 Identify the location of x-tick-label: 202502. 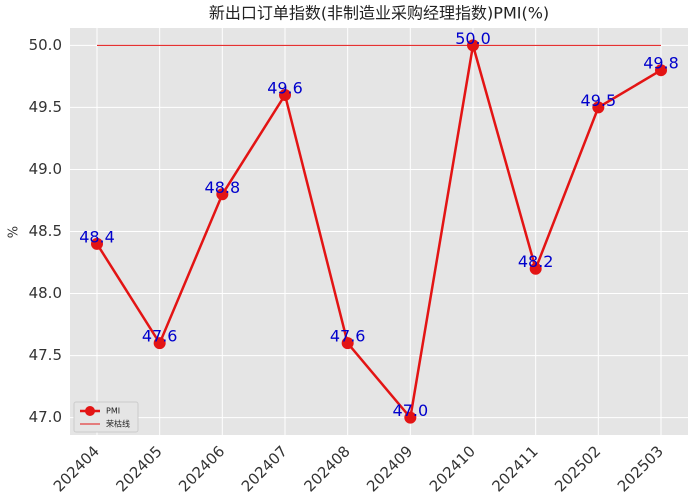
(577, 468).